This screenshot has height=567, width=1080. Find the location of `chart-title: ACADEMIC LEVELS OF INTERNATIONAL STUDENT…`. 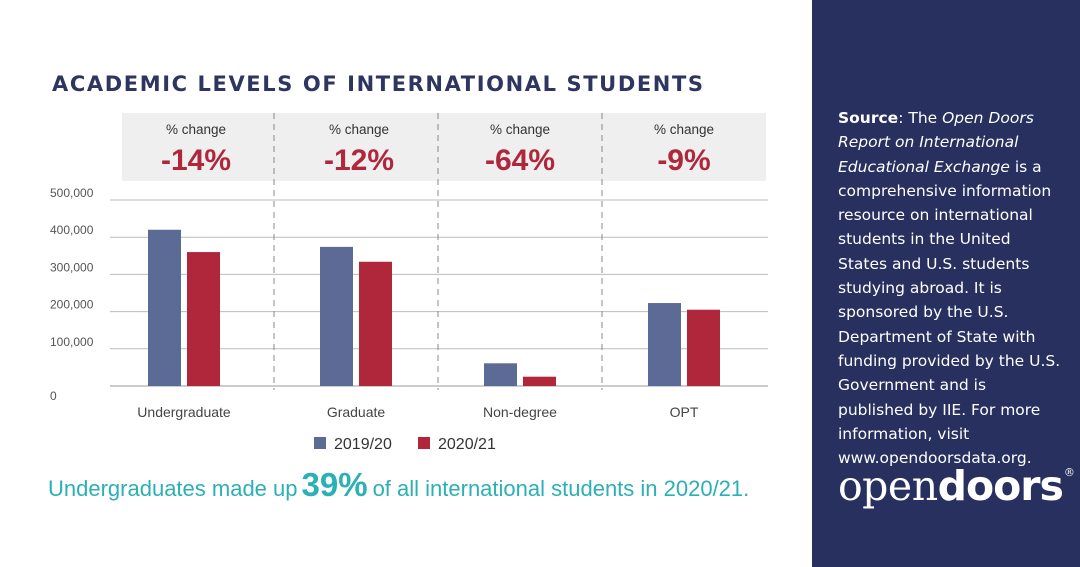

chart-title: ACADEMIC LEVELS OF INTERNATIONAL STUDENT… is located at coordinates (378, 84).